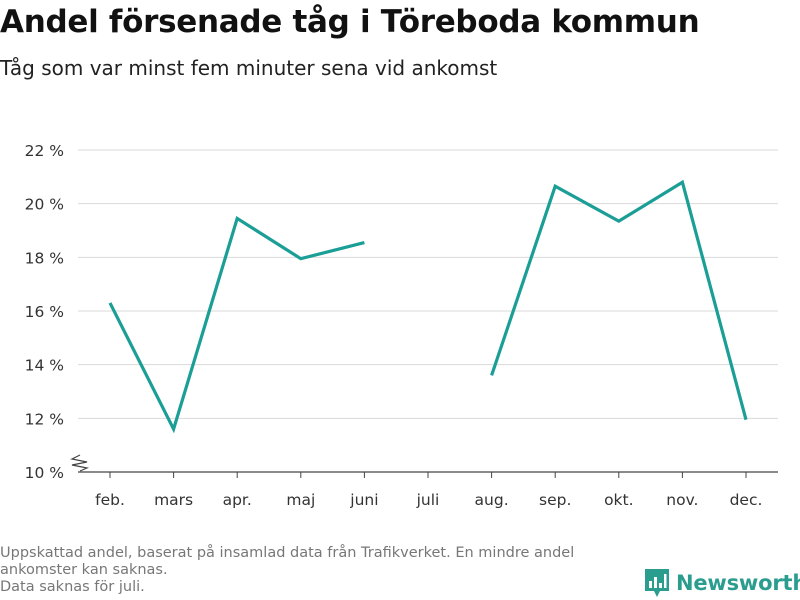  Describe the element at coordinates (492, 500) in the screenshot. I see `x-tick-label: aug.` at that location.